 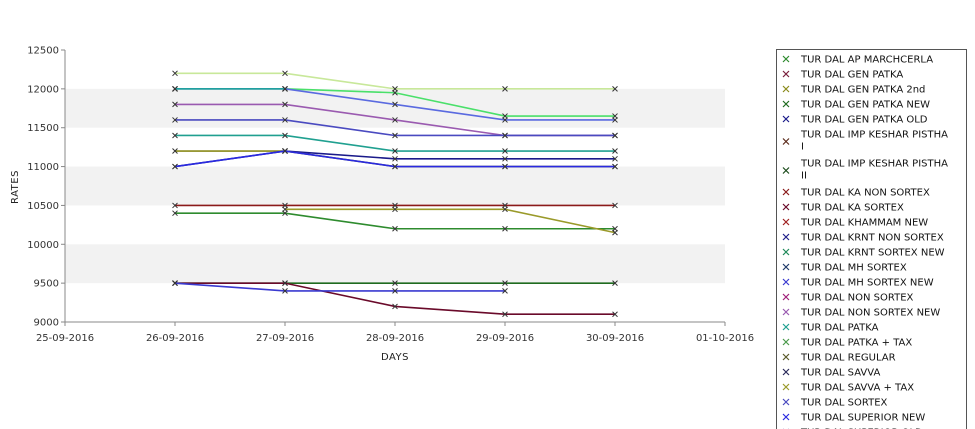 What do you see at coordinates (43, 51) in the screenshot?
I see `y-tick-label: 12500` at bounding box center [43, 51].